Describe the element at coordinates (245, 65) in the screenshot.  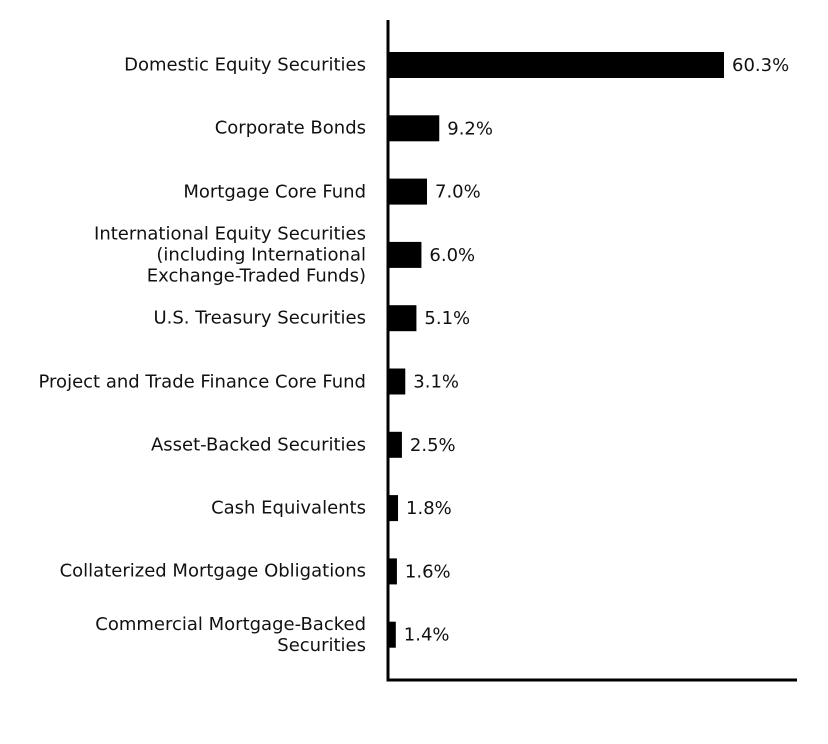
I see `y-tick-label: Domestic Equity Securities` at that location.